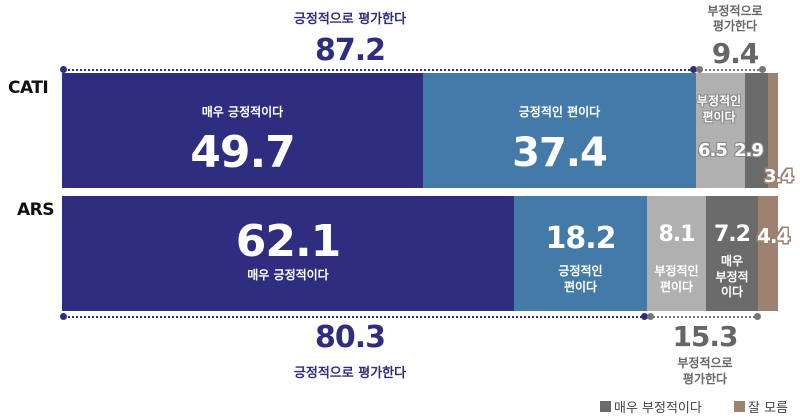  I want to click on ars-unknown-value: 4.4, so click(773, 236).